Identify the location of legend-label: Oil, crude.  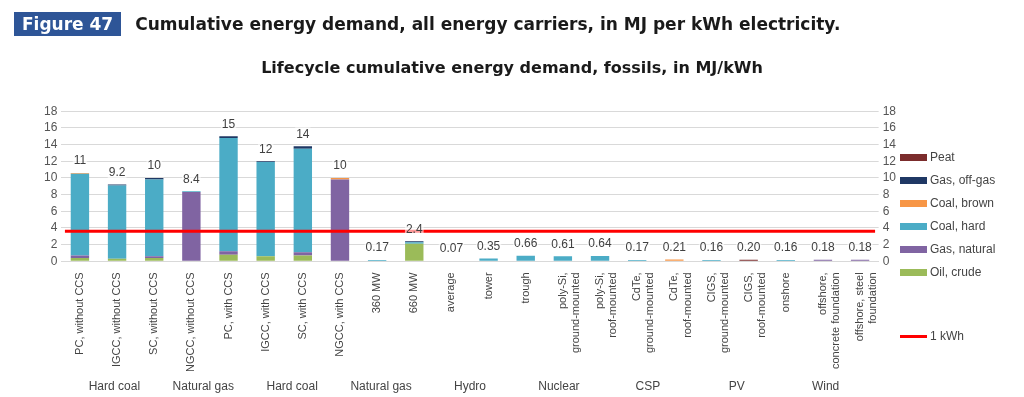
(956, 272).